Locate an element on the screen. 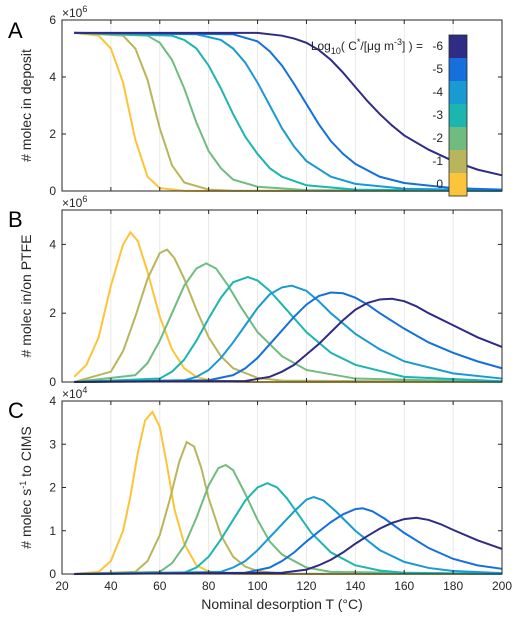  y-tick-label: 1 is located at coordinates (52, 531).